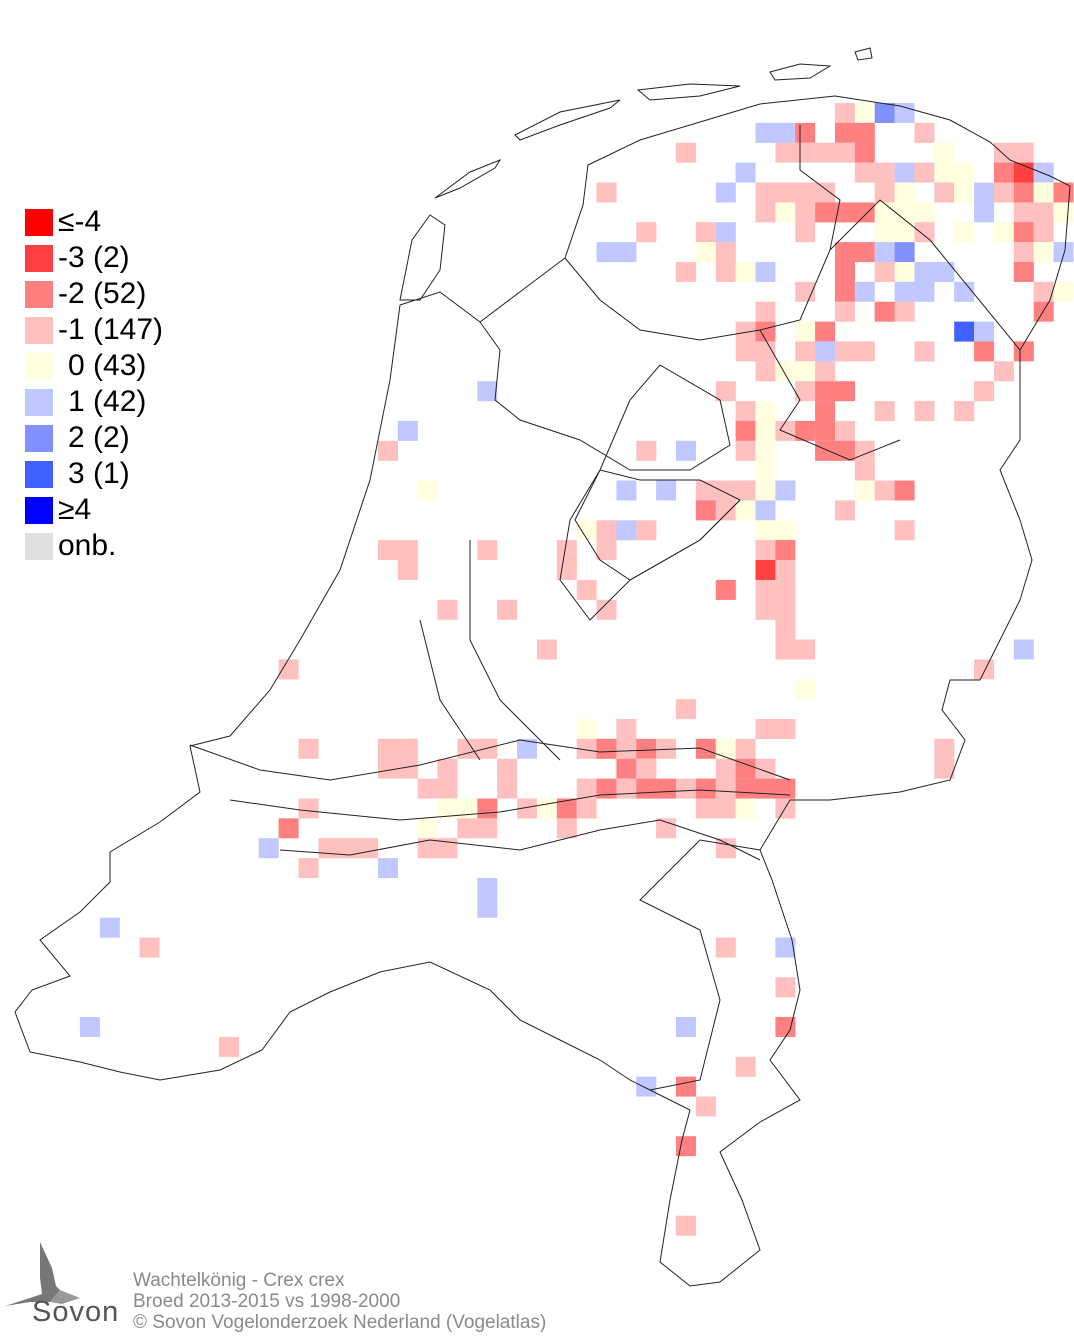 This screenshot has width=1074, height=1340. What do you see at coordinates (94, 366) in the screenshot?
I see `legend-item: 0 (43)` at bounding box center [94, 366].